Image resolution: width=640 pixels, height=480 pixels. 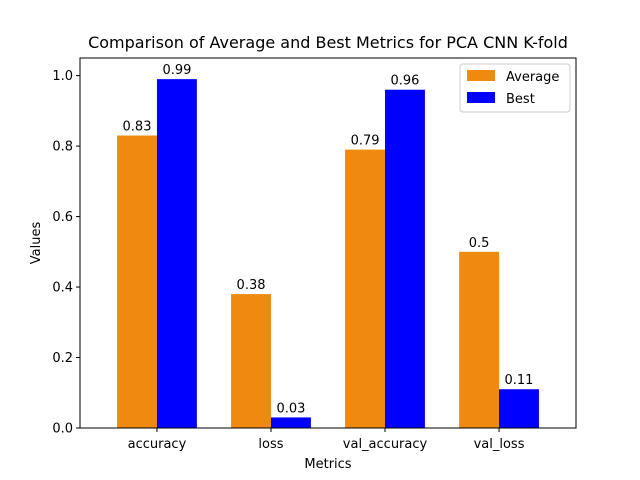 What do you see at coordinates (62, 288) in the screenshot?
I see `y-tick-label: 0.4` at bounding box center [62, 288].